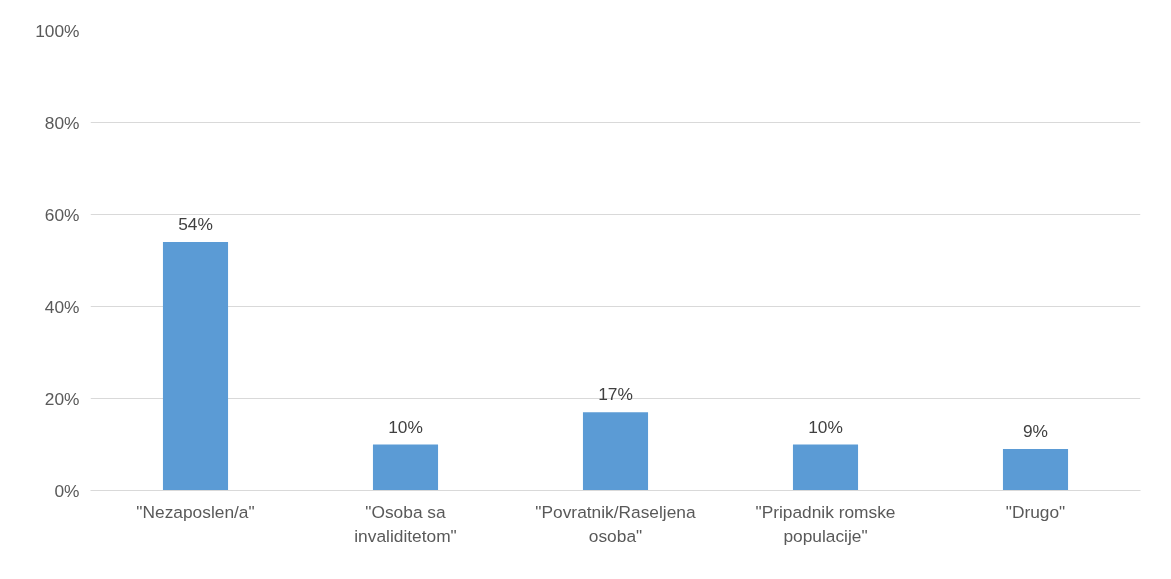 The height and width of the screenshot is (579, 1171). I want to click on y-tick-label: 60%, so click(62, 214).